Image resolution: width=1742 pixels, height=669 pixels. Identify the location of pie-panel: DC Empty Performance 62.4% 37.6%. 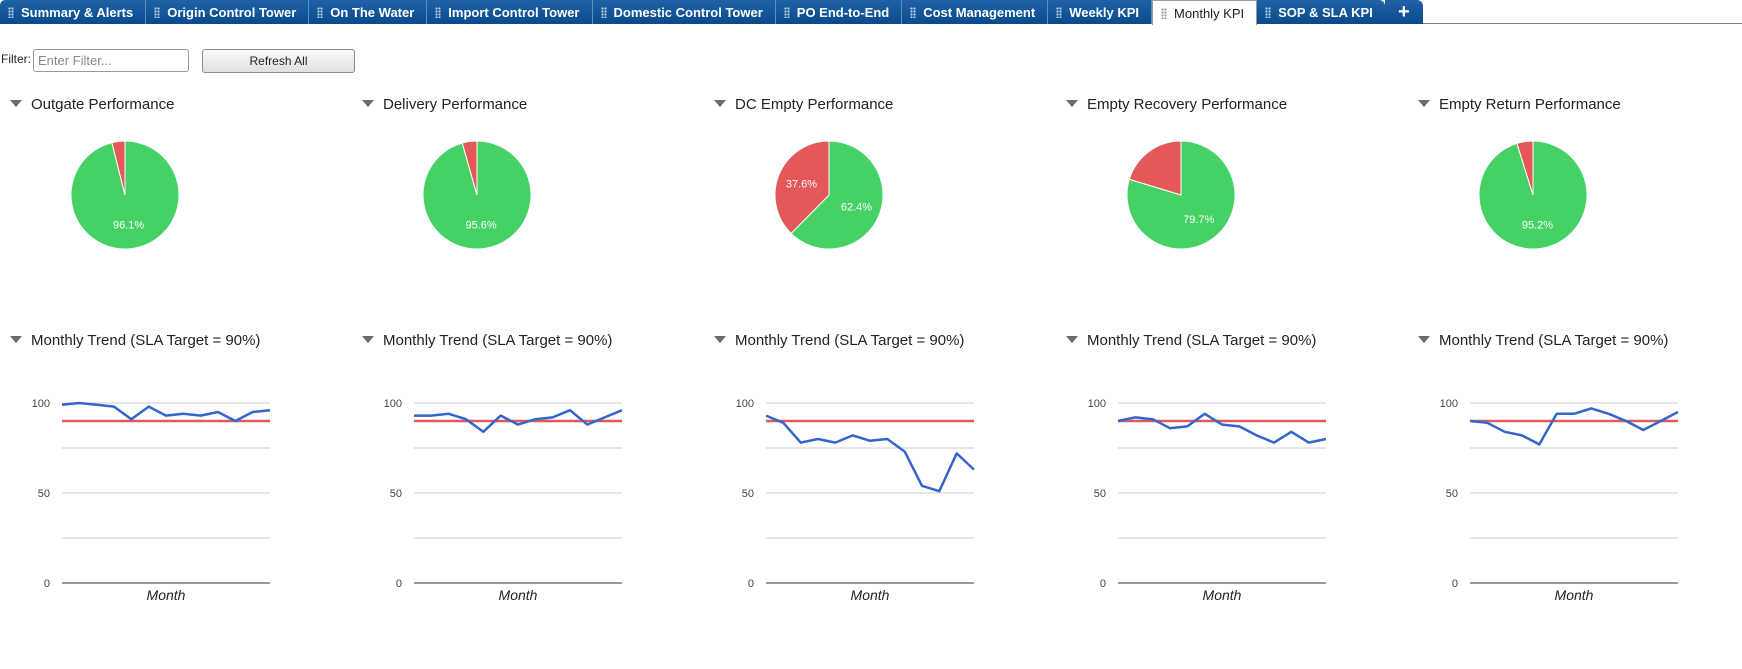
(864, 181).